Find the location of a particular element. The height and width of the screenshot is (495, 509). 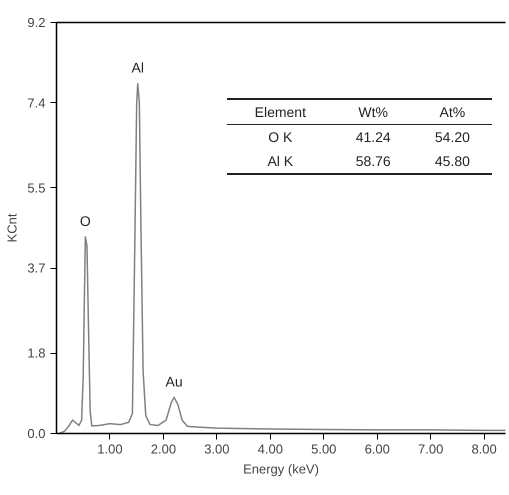

y-tick-label: 7.4 is located at coordinates (36, 102).